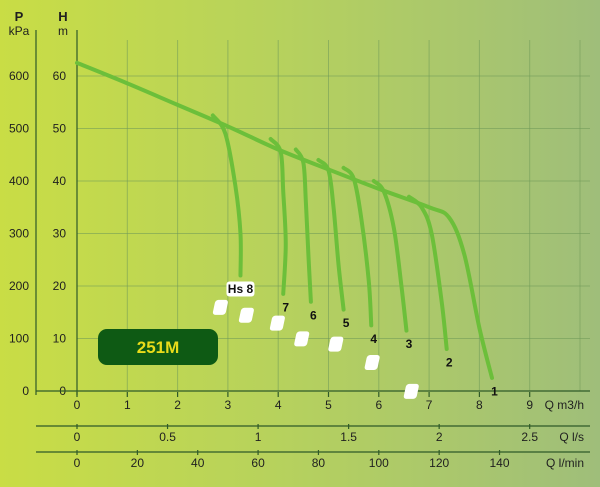 Image resolution: width=600 pixels, height=487 pixels. What do you see at coordinates (313, 315) in the screenshot?
I see `curve-label: 6` at bounding box center [313, 315].